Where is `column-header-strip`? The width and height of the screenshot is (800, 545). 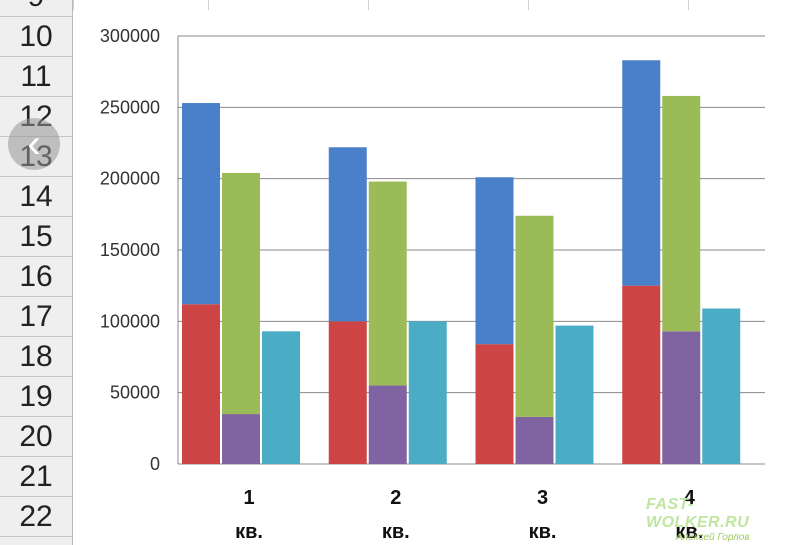 column-header-strip is located at coordinates (436, 5).